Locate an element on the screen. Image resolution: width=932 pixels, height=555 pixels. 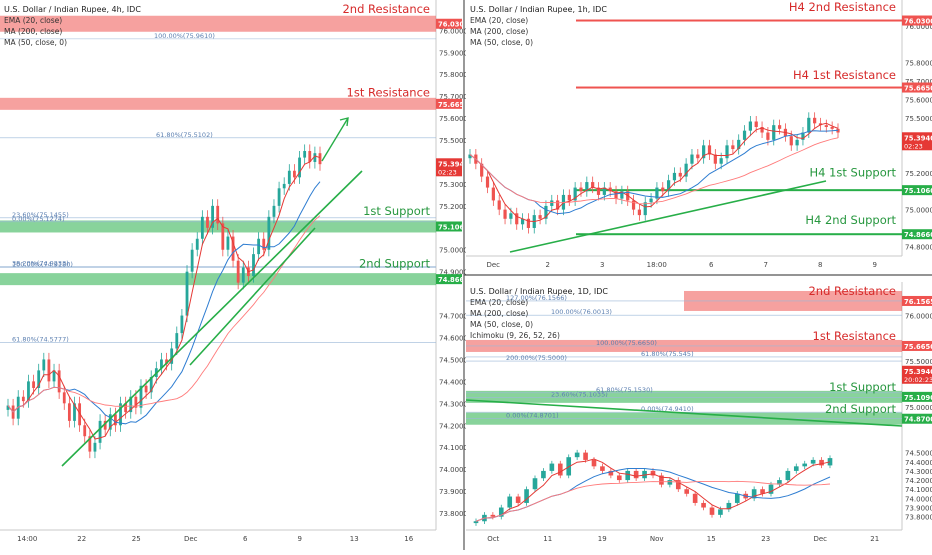
price-tick-label: 76.0000 is located at coordinates (918, 316).